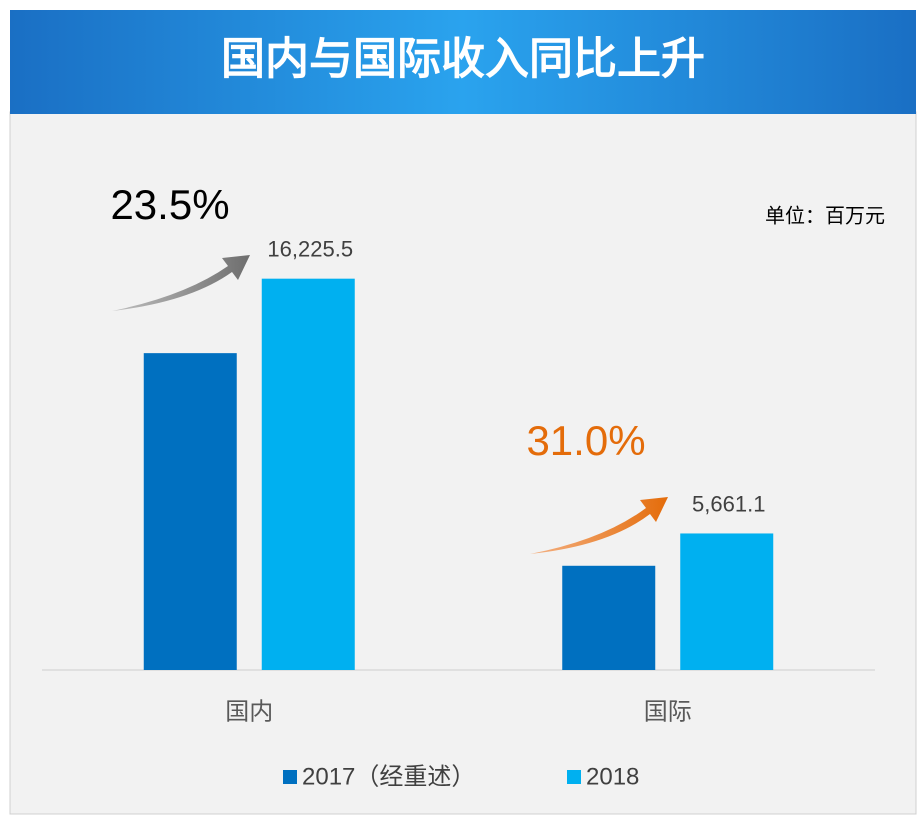 The width and height of the screenshot is (917, 815). I want to click on growth-annotation: 23.5%, so click(169, 204).